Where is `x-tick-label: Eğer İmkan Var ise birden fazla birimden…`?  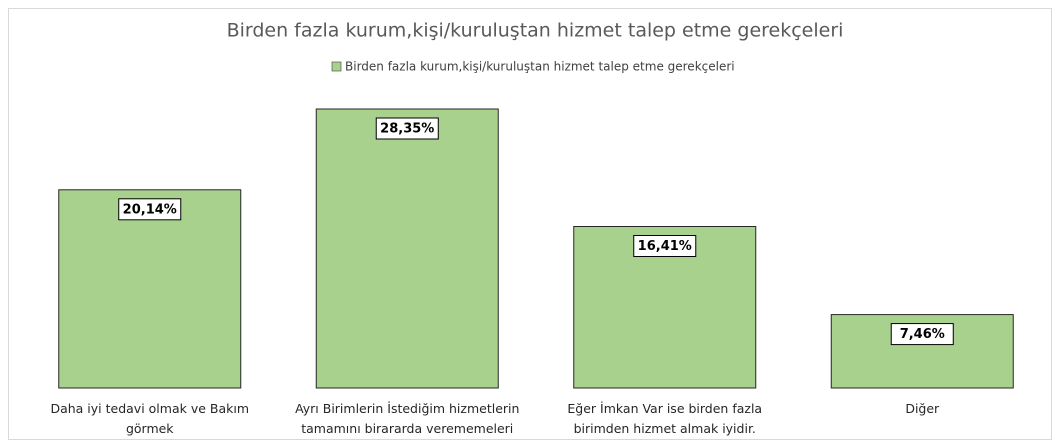
x-tick-label: Eğer İmkan Var ise birden fazla birimden… is located at coordinates (665, 418).